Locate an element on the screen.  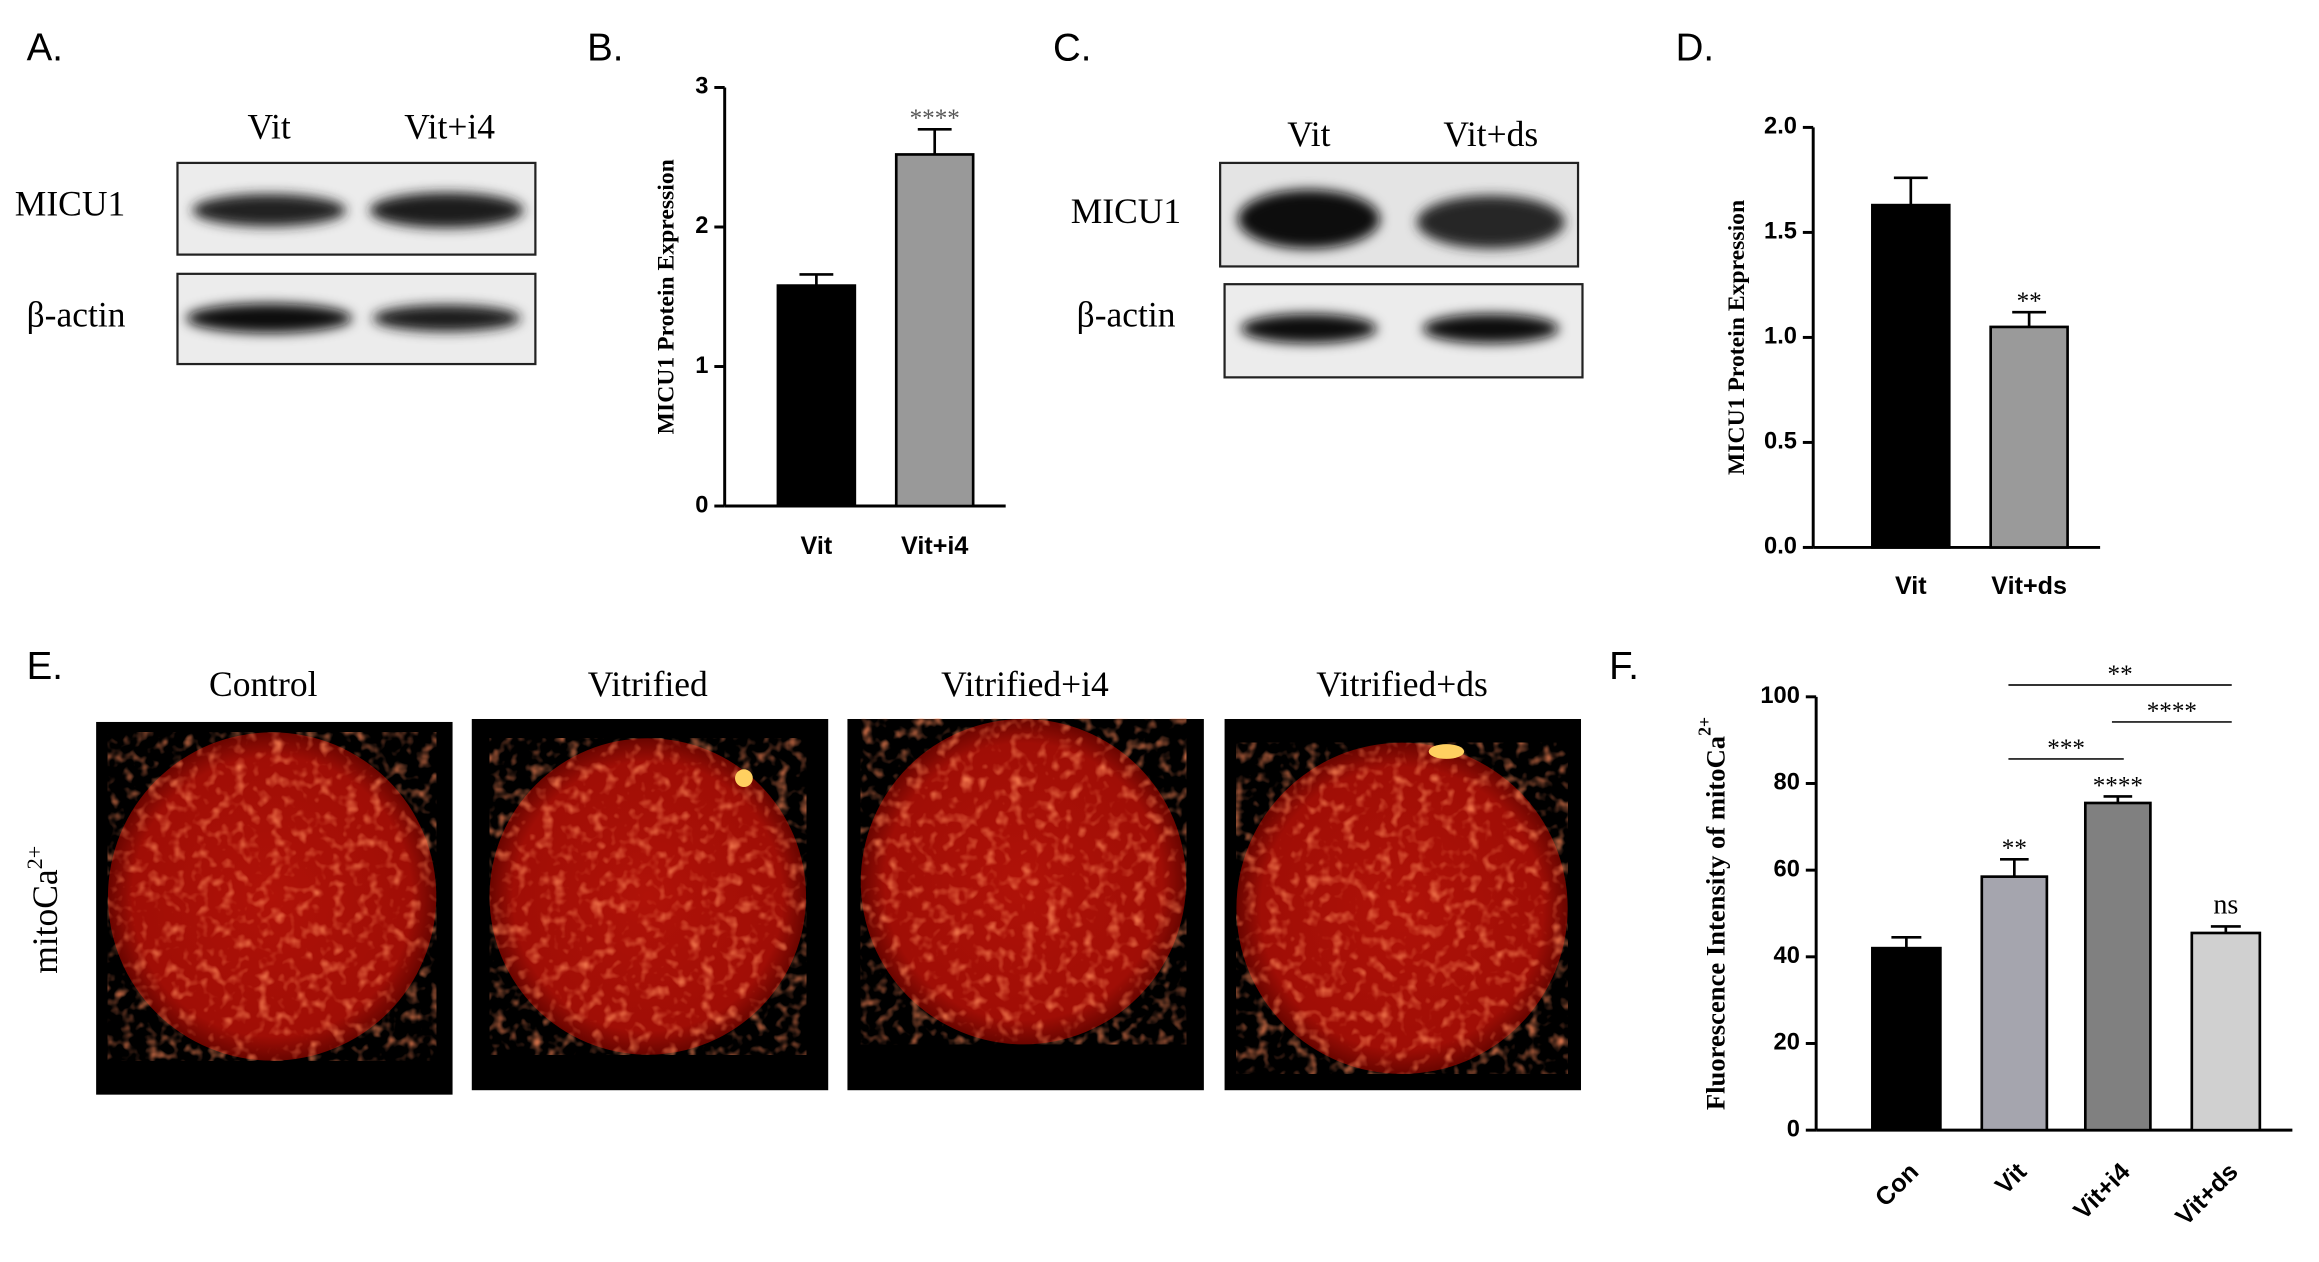
row-label-text: mitoCa is located at coordinates (45, 921).